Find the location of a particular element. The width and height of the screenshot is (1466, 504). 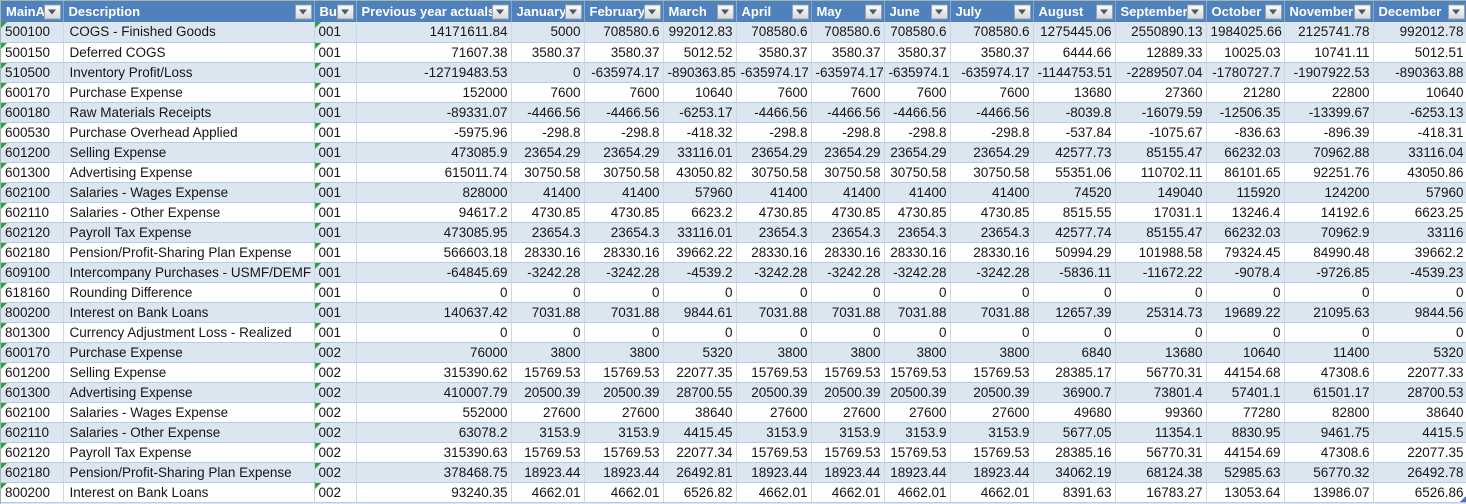

cell-september: 13680 is located at coordinates (1161, 352).